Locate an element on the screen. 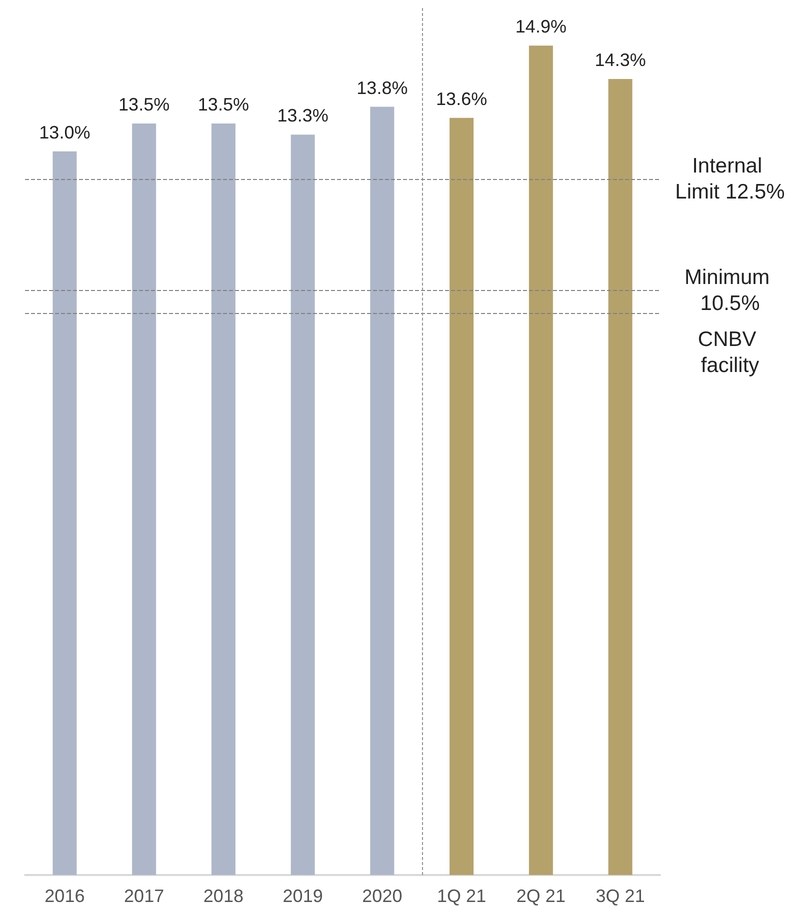  ref-line-label: CNBV facility is located at coordinates (730, 352).